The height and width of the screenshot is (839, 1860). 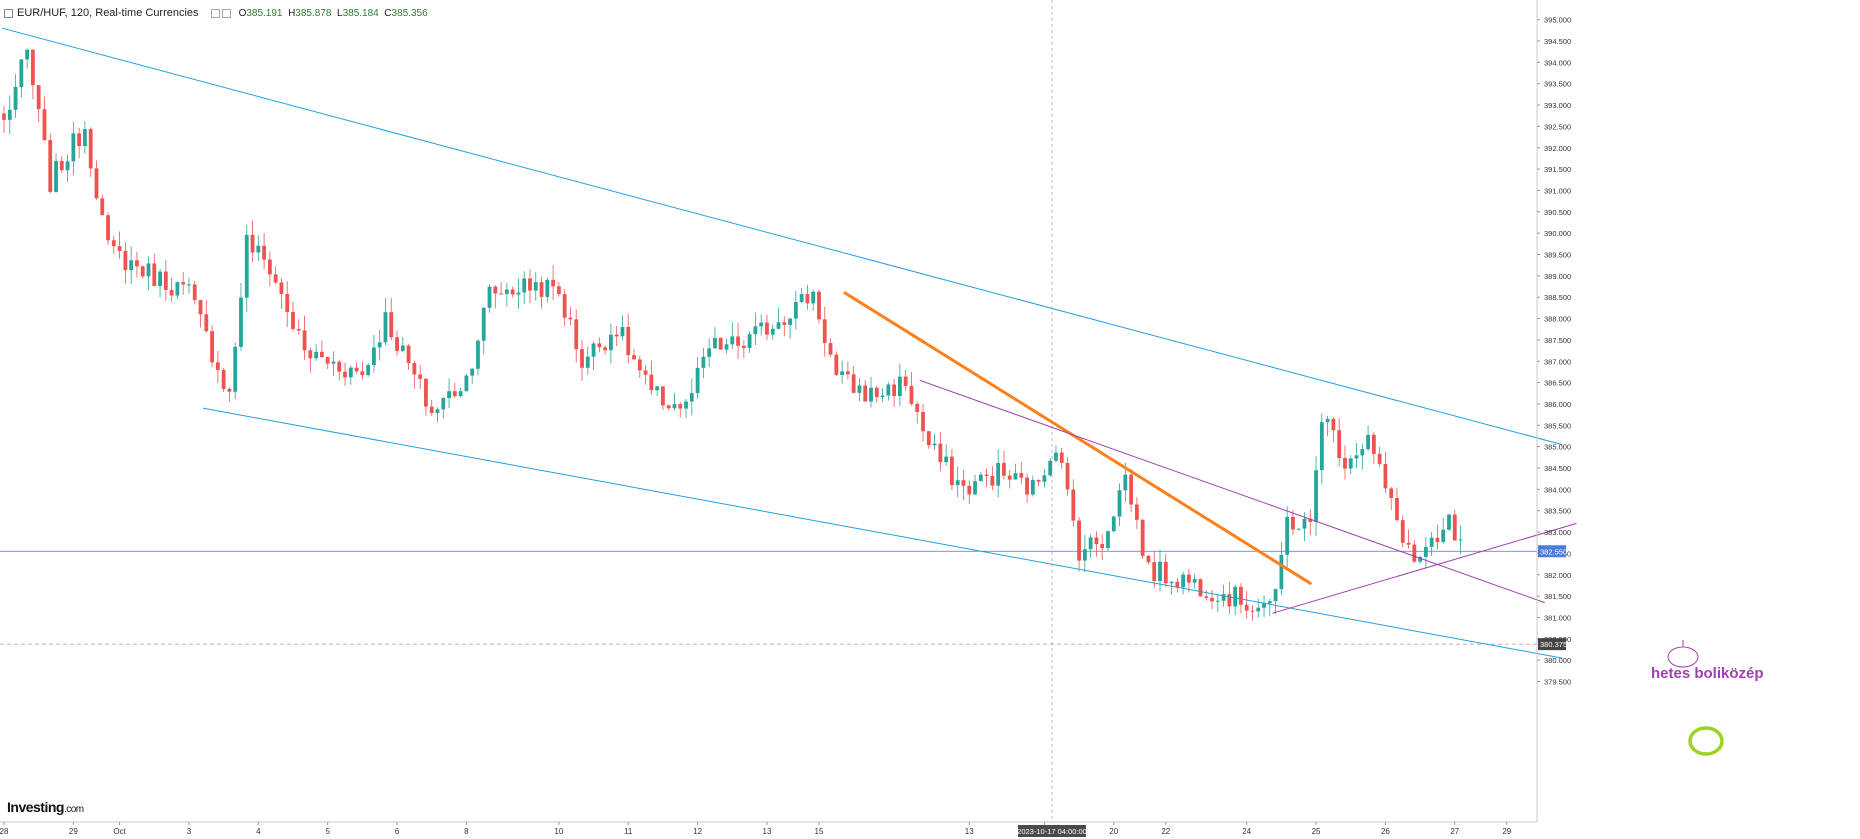 What do you see at coordinates (1557, 617) in the screenshot?
I see `price-tick-label: 381.000` at bounding box center [1557, 617].